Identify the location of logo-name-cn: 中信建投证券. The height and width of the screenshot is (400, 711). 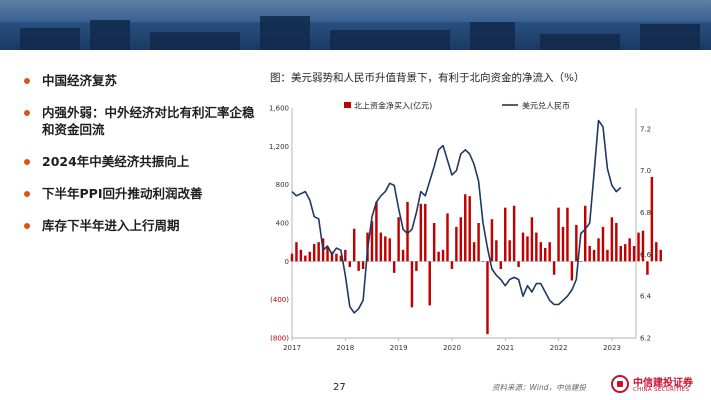
(663, 383).